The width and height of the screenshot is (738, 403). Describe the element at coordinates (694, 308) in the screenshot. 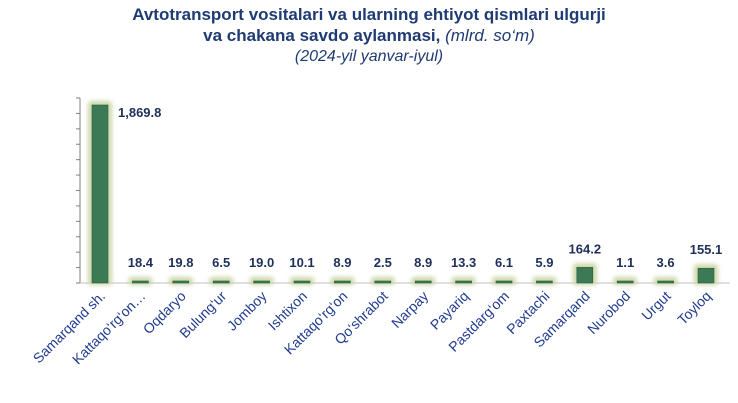

I see `category-label: Toyloq` at that location.